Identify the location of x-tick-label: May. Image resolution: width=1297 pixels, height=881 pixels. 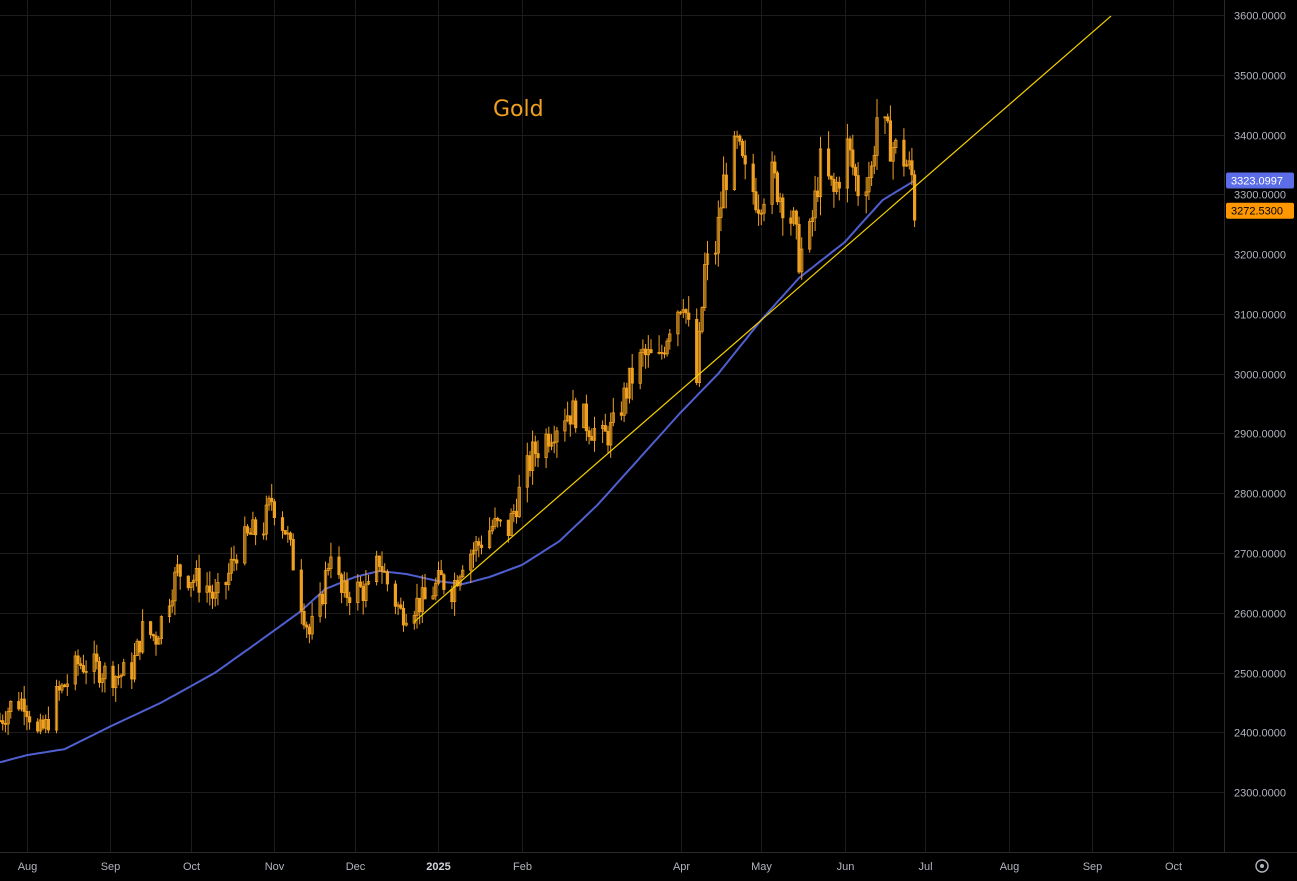
(761, 867).